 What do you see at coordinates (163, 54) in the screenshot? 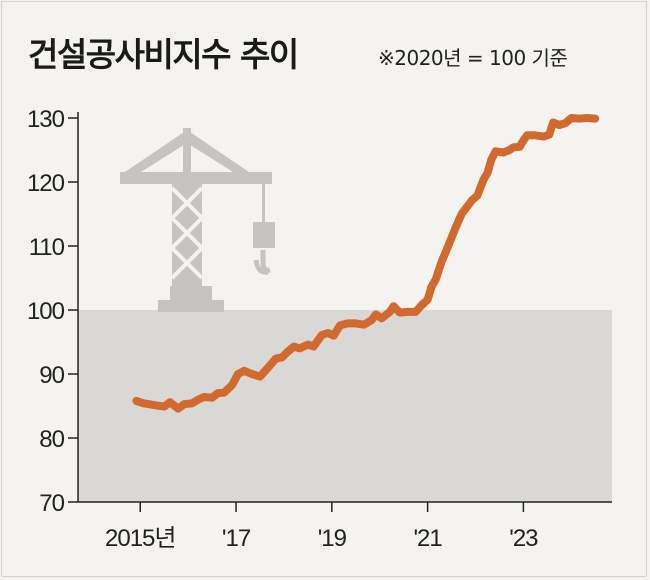
I see `chart-title: 건설공사비지수 추이` at bounding box center [163, 54].